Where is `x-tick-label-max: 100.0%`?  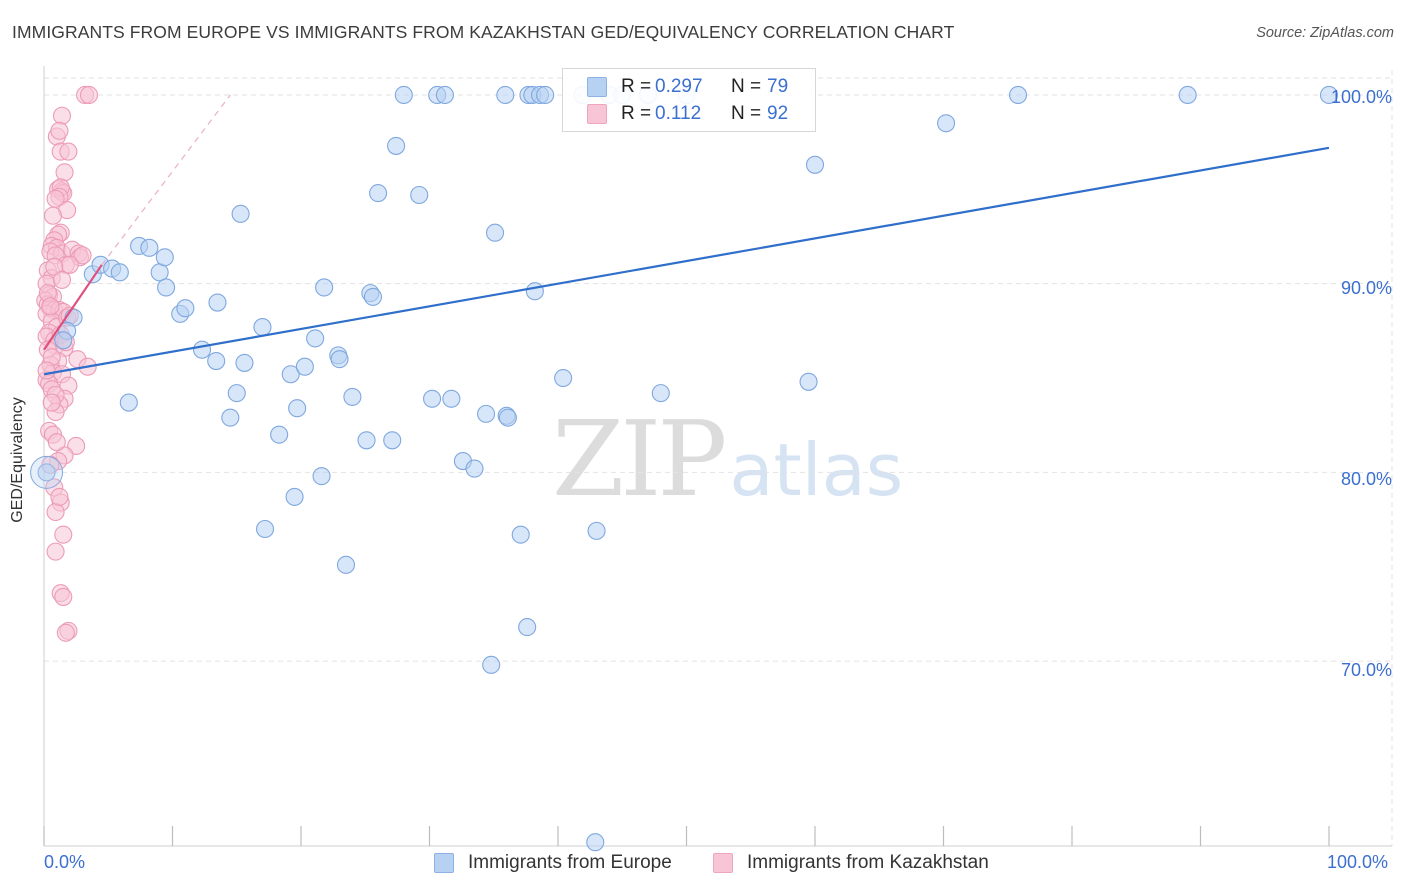 x-tick-label-max: 100.0% is located at coordinates (1358, 862).